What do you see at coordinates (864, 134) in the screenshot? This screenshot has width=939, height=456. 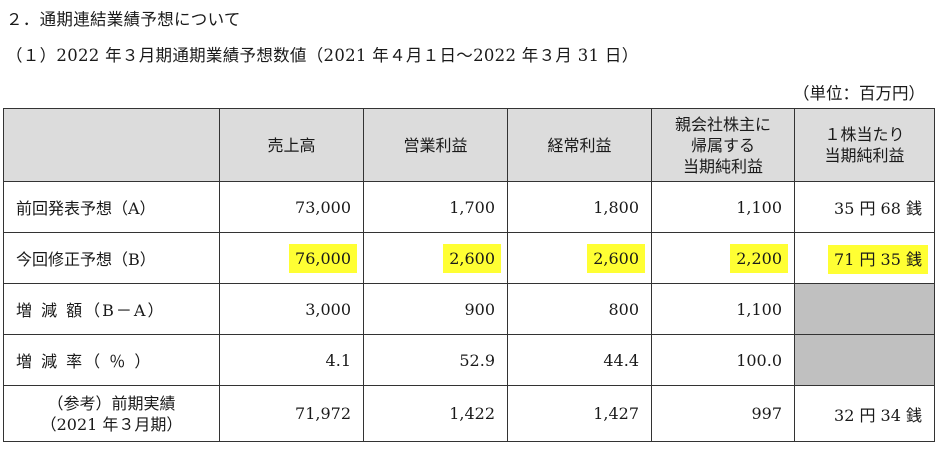 I see `header-line: １株当たり` at bounding box center [864, 134].